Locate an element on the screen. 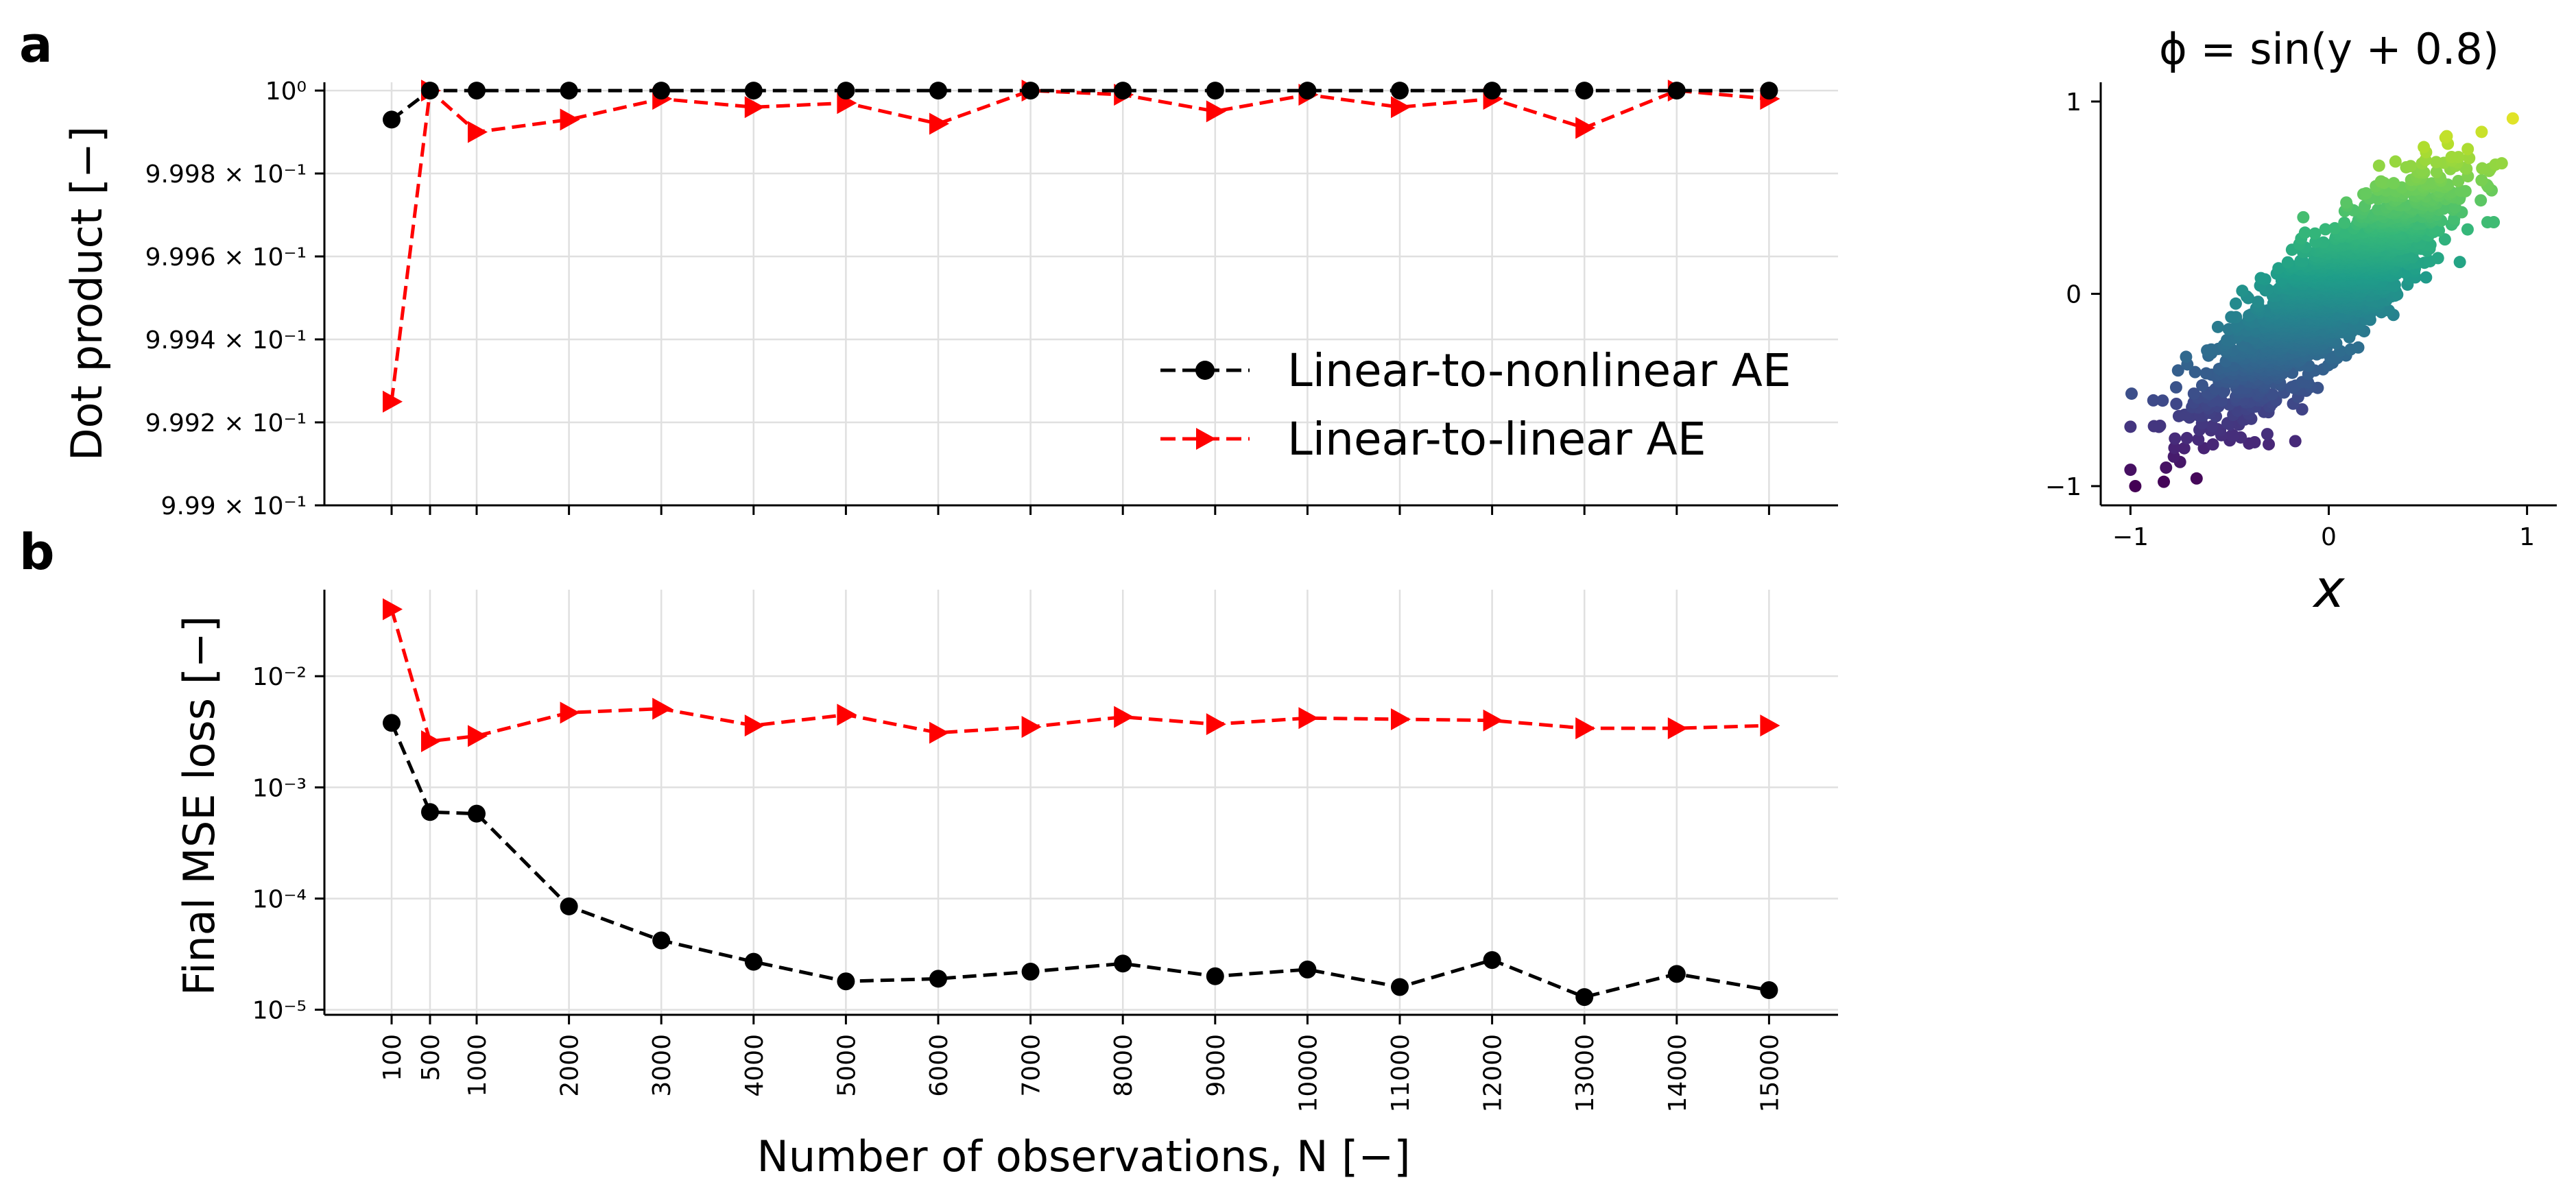 Image resolution: width=2576 pixels, height=1202 pixels. x-tick-label: 2000 is located at coordinates (570, 1065).